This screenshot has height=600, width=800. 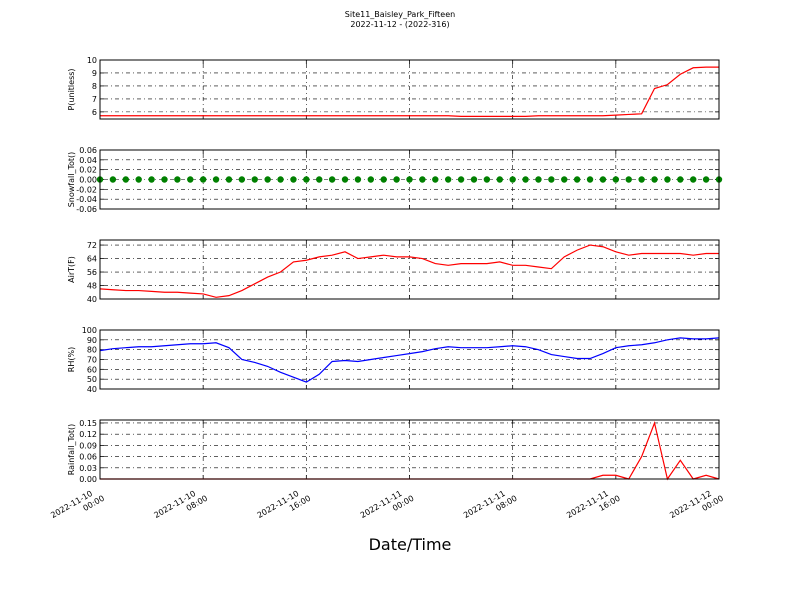 I want to click on y-tick-label: 64, so click(x=92, y=259).